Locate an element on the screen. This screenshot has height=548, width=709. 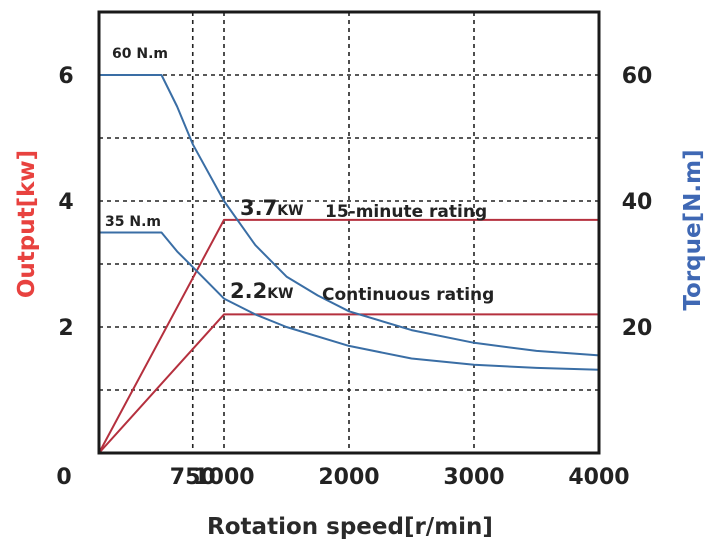
power-continuous-value: 2.2 is located at coordinates (248, 291).